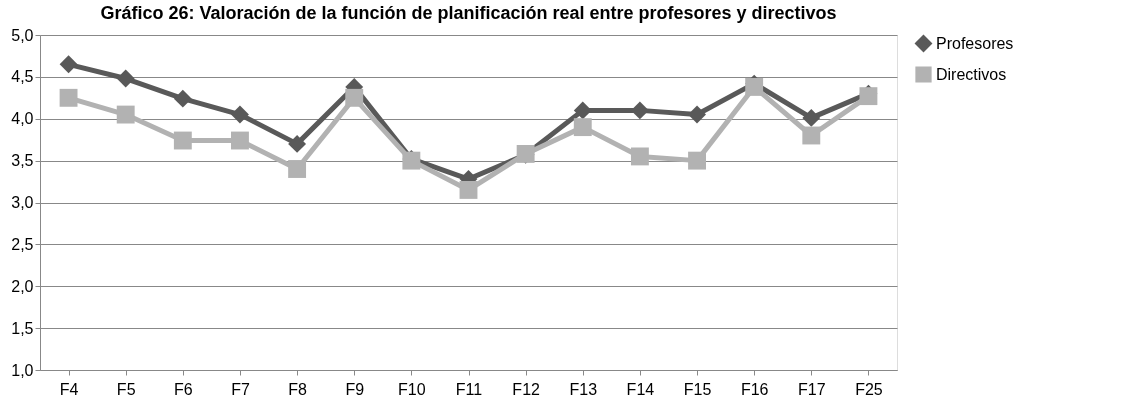 This screenshot has height=419, width=1126. Describe the element at coordinates (971, 74) in the screenshot. I see `legend-label: Directivos` at that location.